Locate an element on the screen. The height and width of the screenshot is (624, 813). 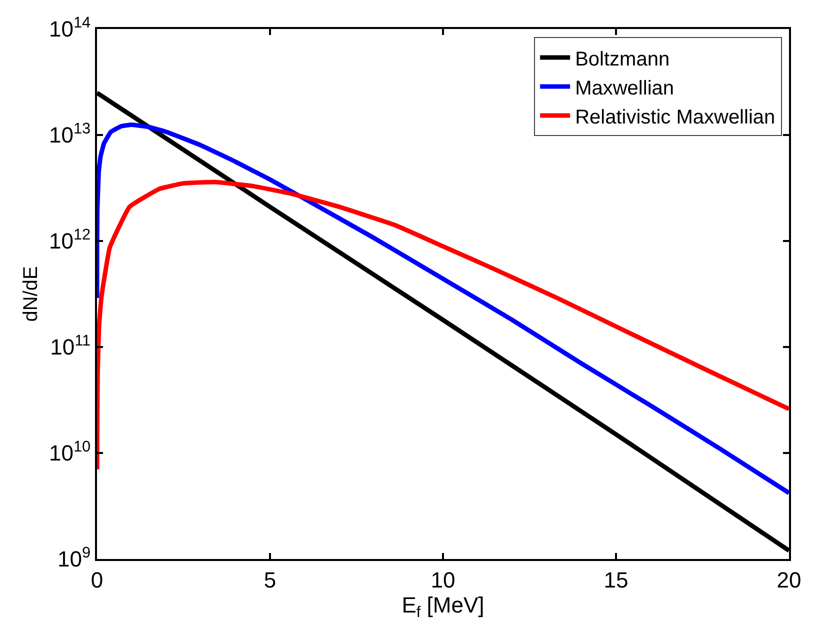
legend-label: Maxwellian is located at coordinates (624, 88).